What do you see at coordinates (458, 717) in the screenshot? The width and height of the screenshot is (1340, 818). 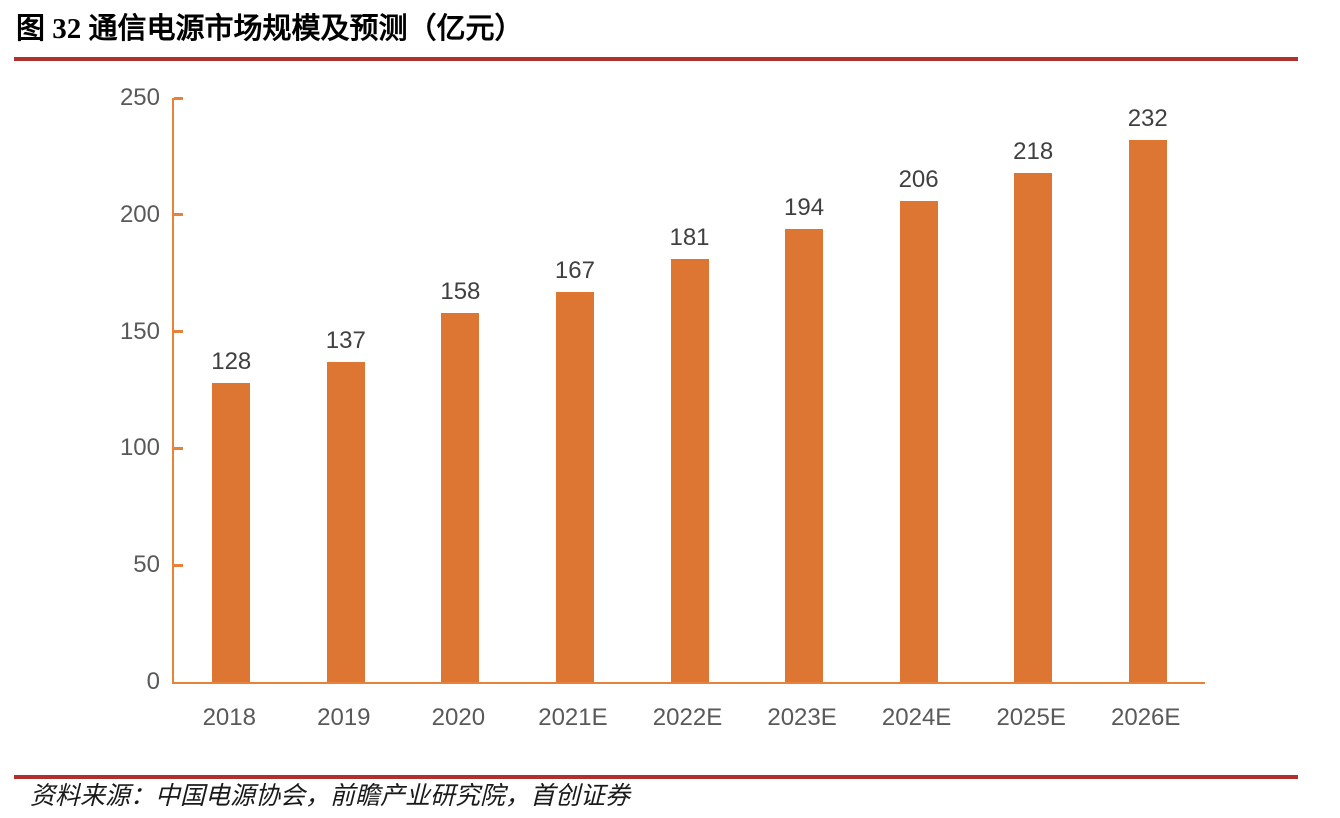 I see `x-tick-label: 2020` at bounding box center [458, 717].